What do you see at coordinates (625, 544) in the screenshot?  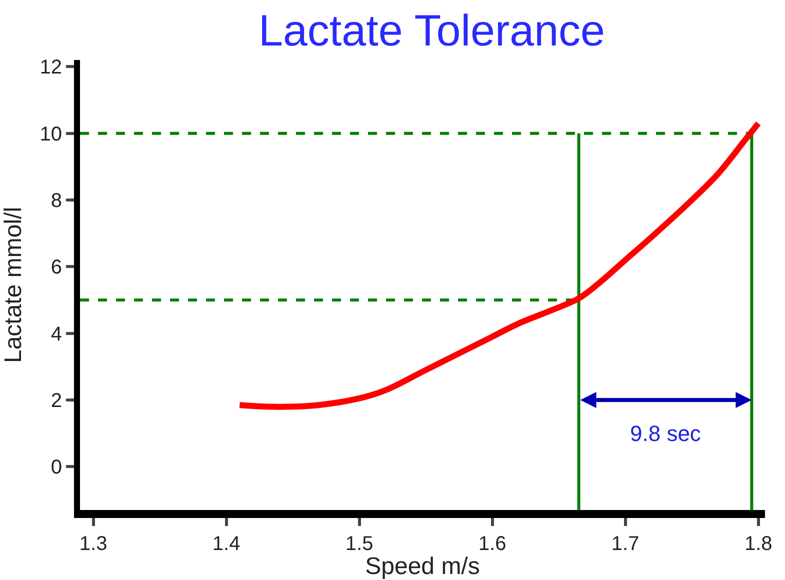 I see `x-tick-label: 1.7` at bounding box center [625, 544].